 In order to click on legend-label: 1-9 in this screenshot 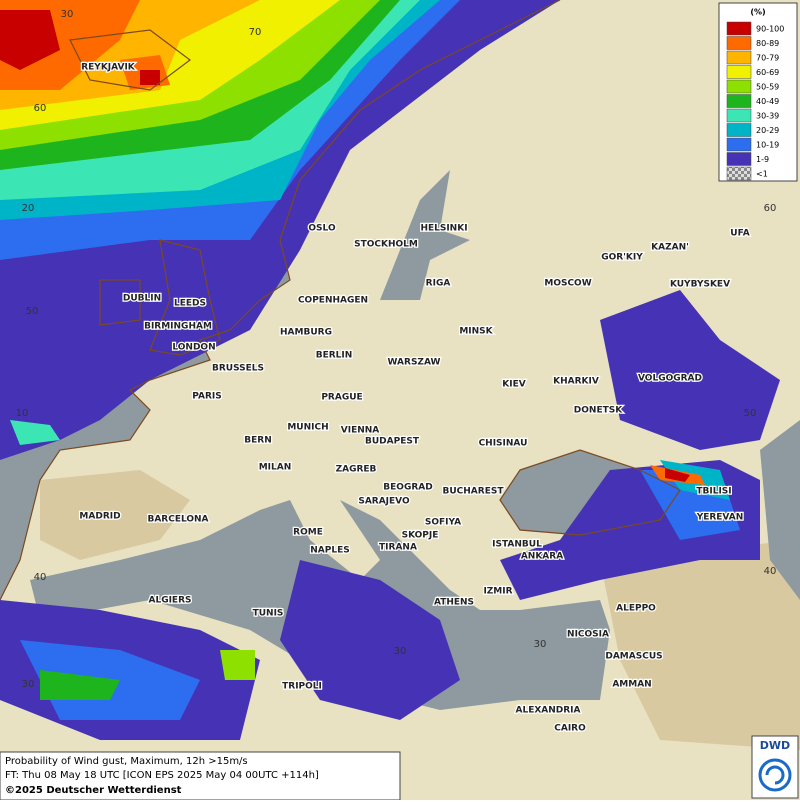, I will do `click(762, 159)`.